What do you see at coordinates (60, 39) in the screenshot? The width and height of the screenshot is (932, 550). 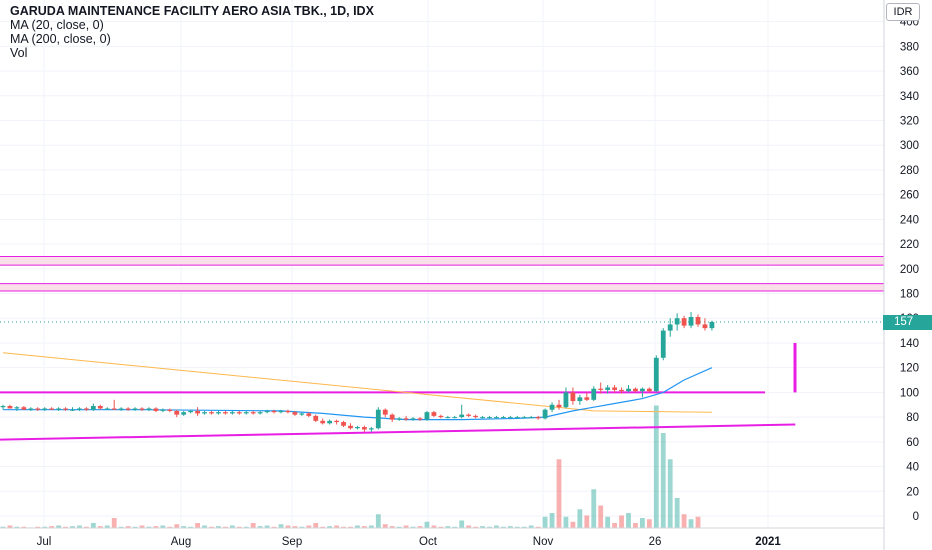 I see `ma200-label: MA (200, close, 0)` at bounding box center [60, 39].